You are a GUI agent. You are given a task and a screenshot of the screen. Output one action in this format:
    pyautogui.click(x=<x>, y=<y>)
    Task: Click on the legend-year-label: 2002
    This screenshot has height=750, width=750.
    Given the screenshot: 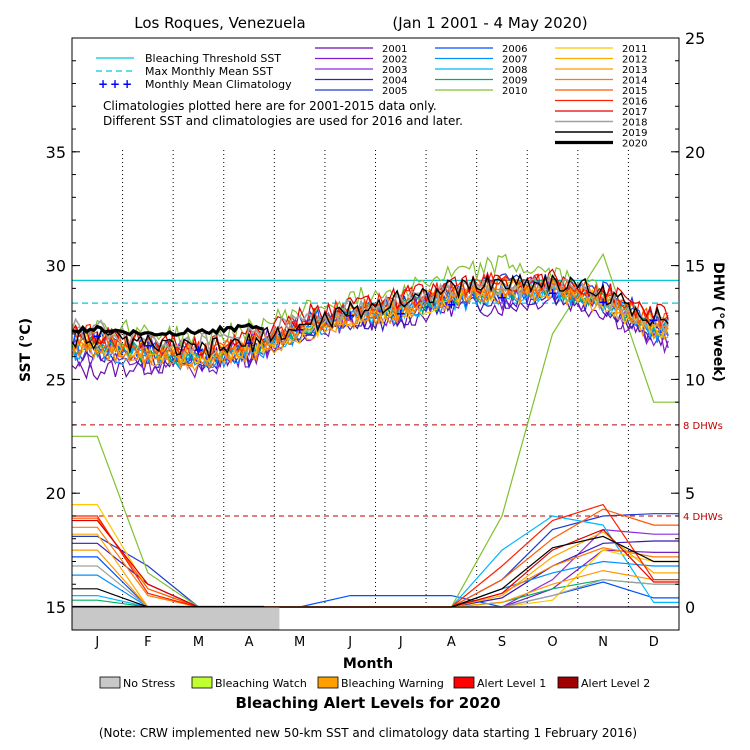 What is the action you would take?
    pyautogui.click(x=394, y=60)
    